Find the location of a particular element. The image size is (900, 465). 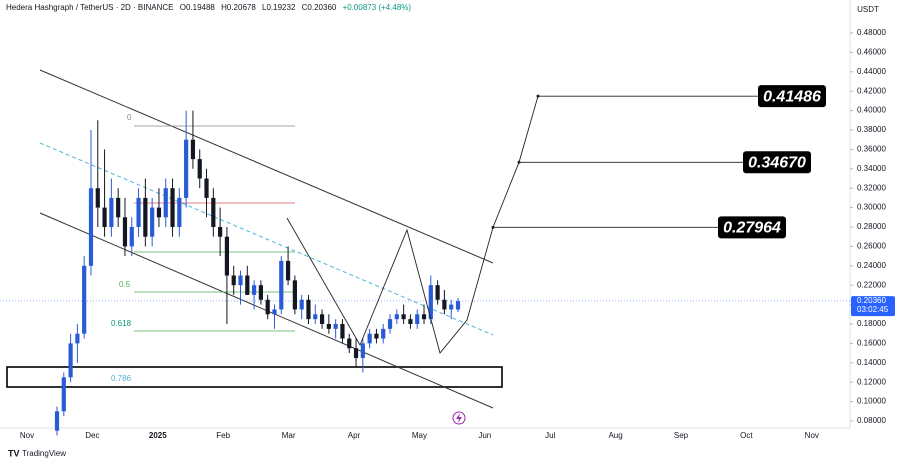

y-tick-label: 0.16000 is located at coordinates (871, 343).